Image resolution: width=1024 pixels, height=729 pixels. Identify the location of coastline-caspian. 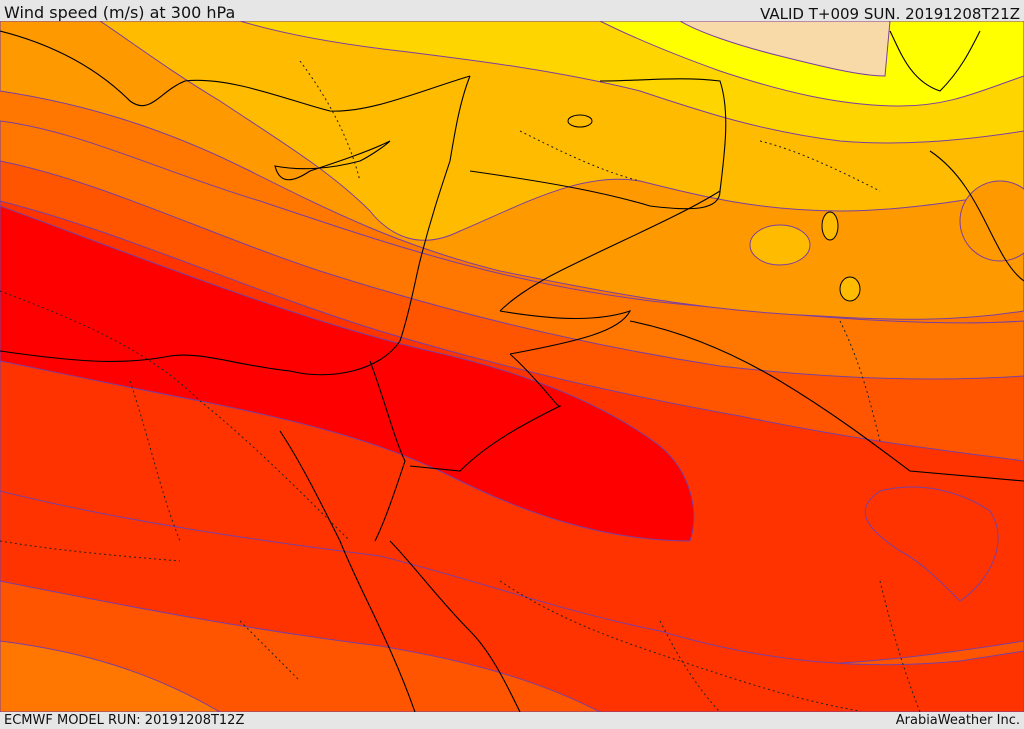
(935, 61).